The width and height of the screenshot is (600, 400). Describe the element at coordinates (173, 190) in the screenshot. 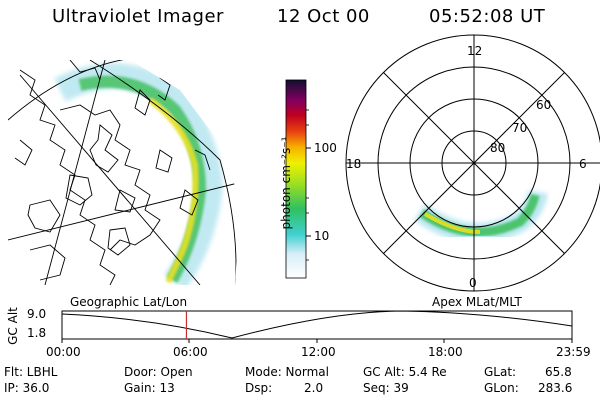

I see `aurora-core` at that location.